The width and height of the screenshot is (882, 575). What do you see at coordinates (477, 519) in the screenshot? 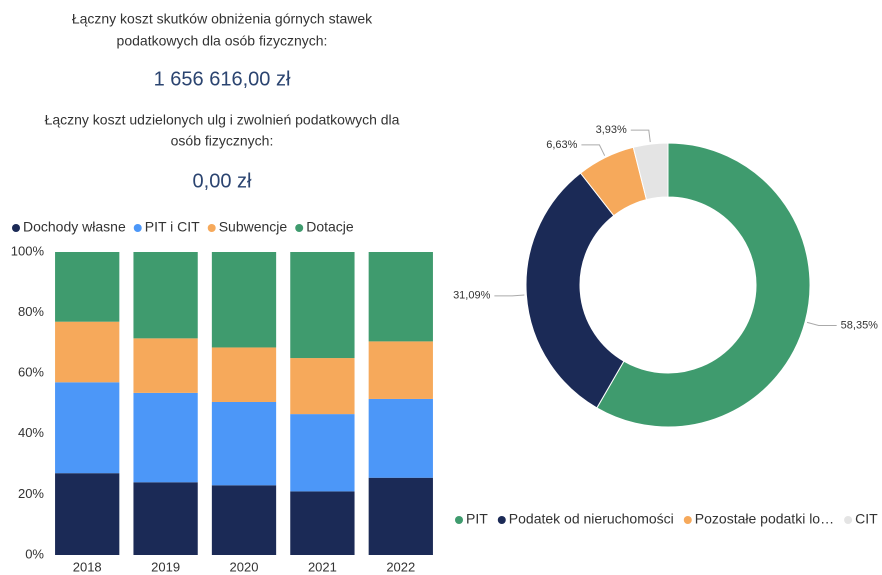
I see `legend-label: PIT` at bounding box center [477, 519].